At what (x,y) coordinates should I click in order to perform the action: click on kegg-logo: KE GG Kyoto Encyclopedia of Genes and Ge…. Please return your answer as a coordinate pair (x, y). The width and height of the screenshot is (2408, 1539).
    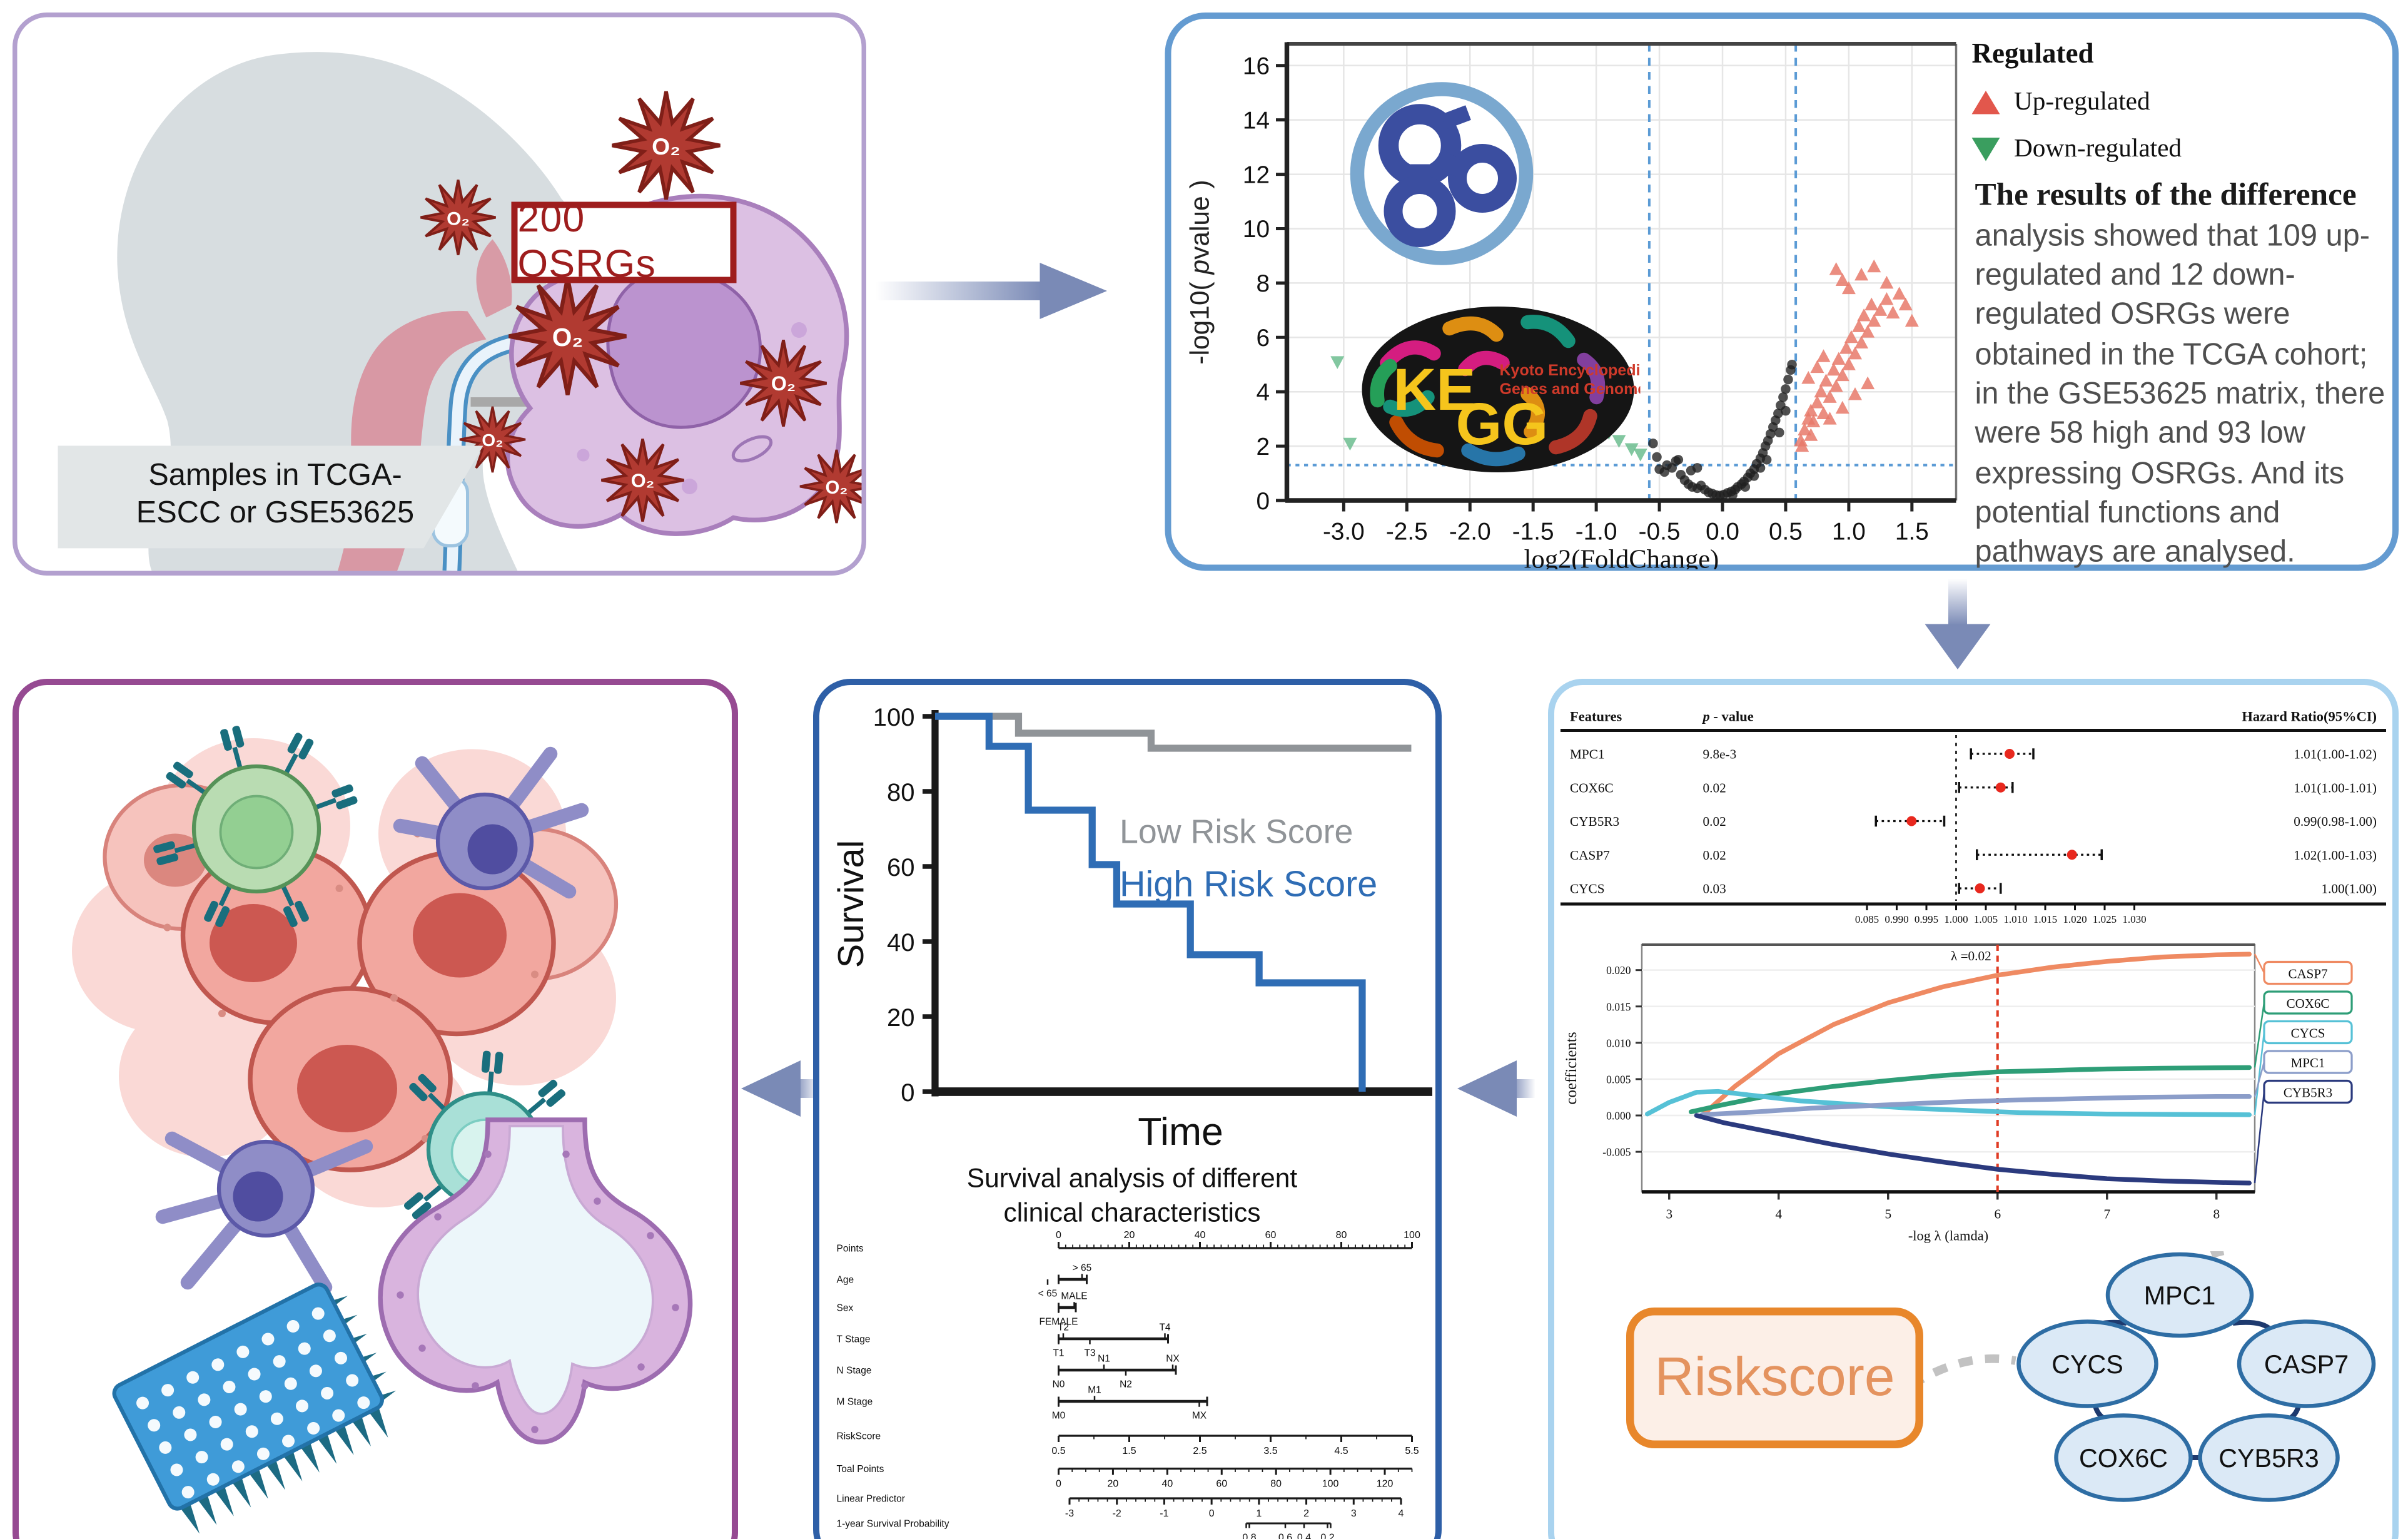
    Looking at the image, I should click on (1501, 389).